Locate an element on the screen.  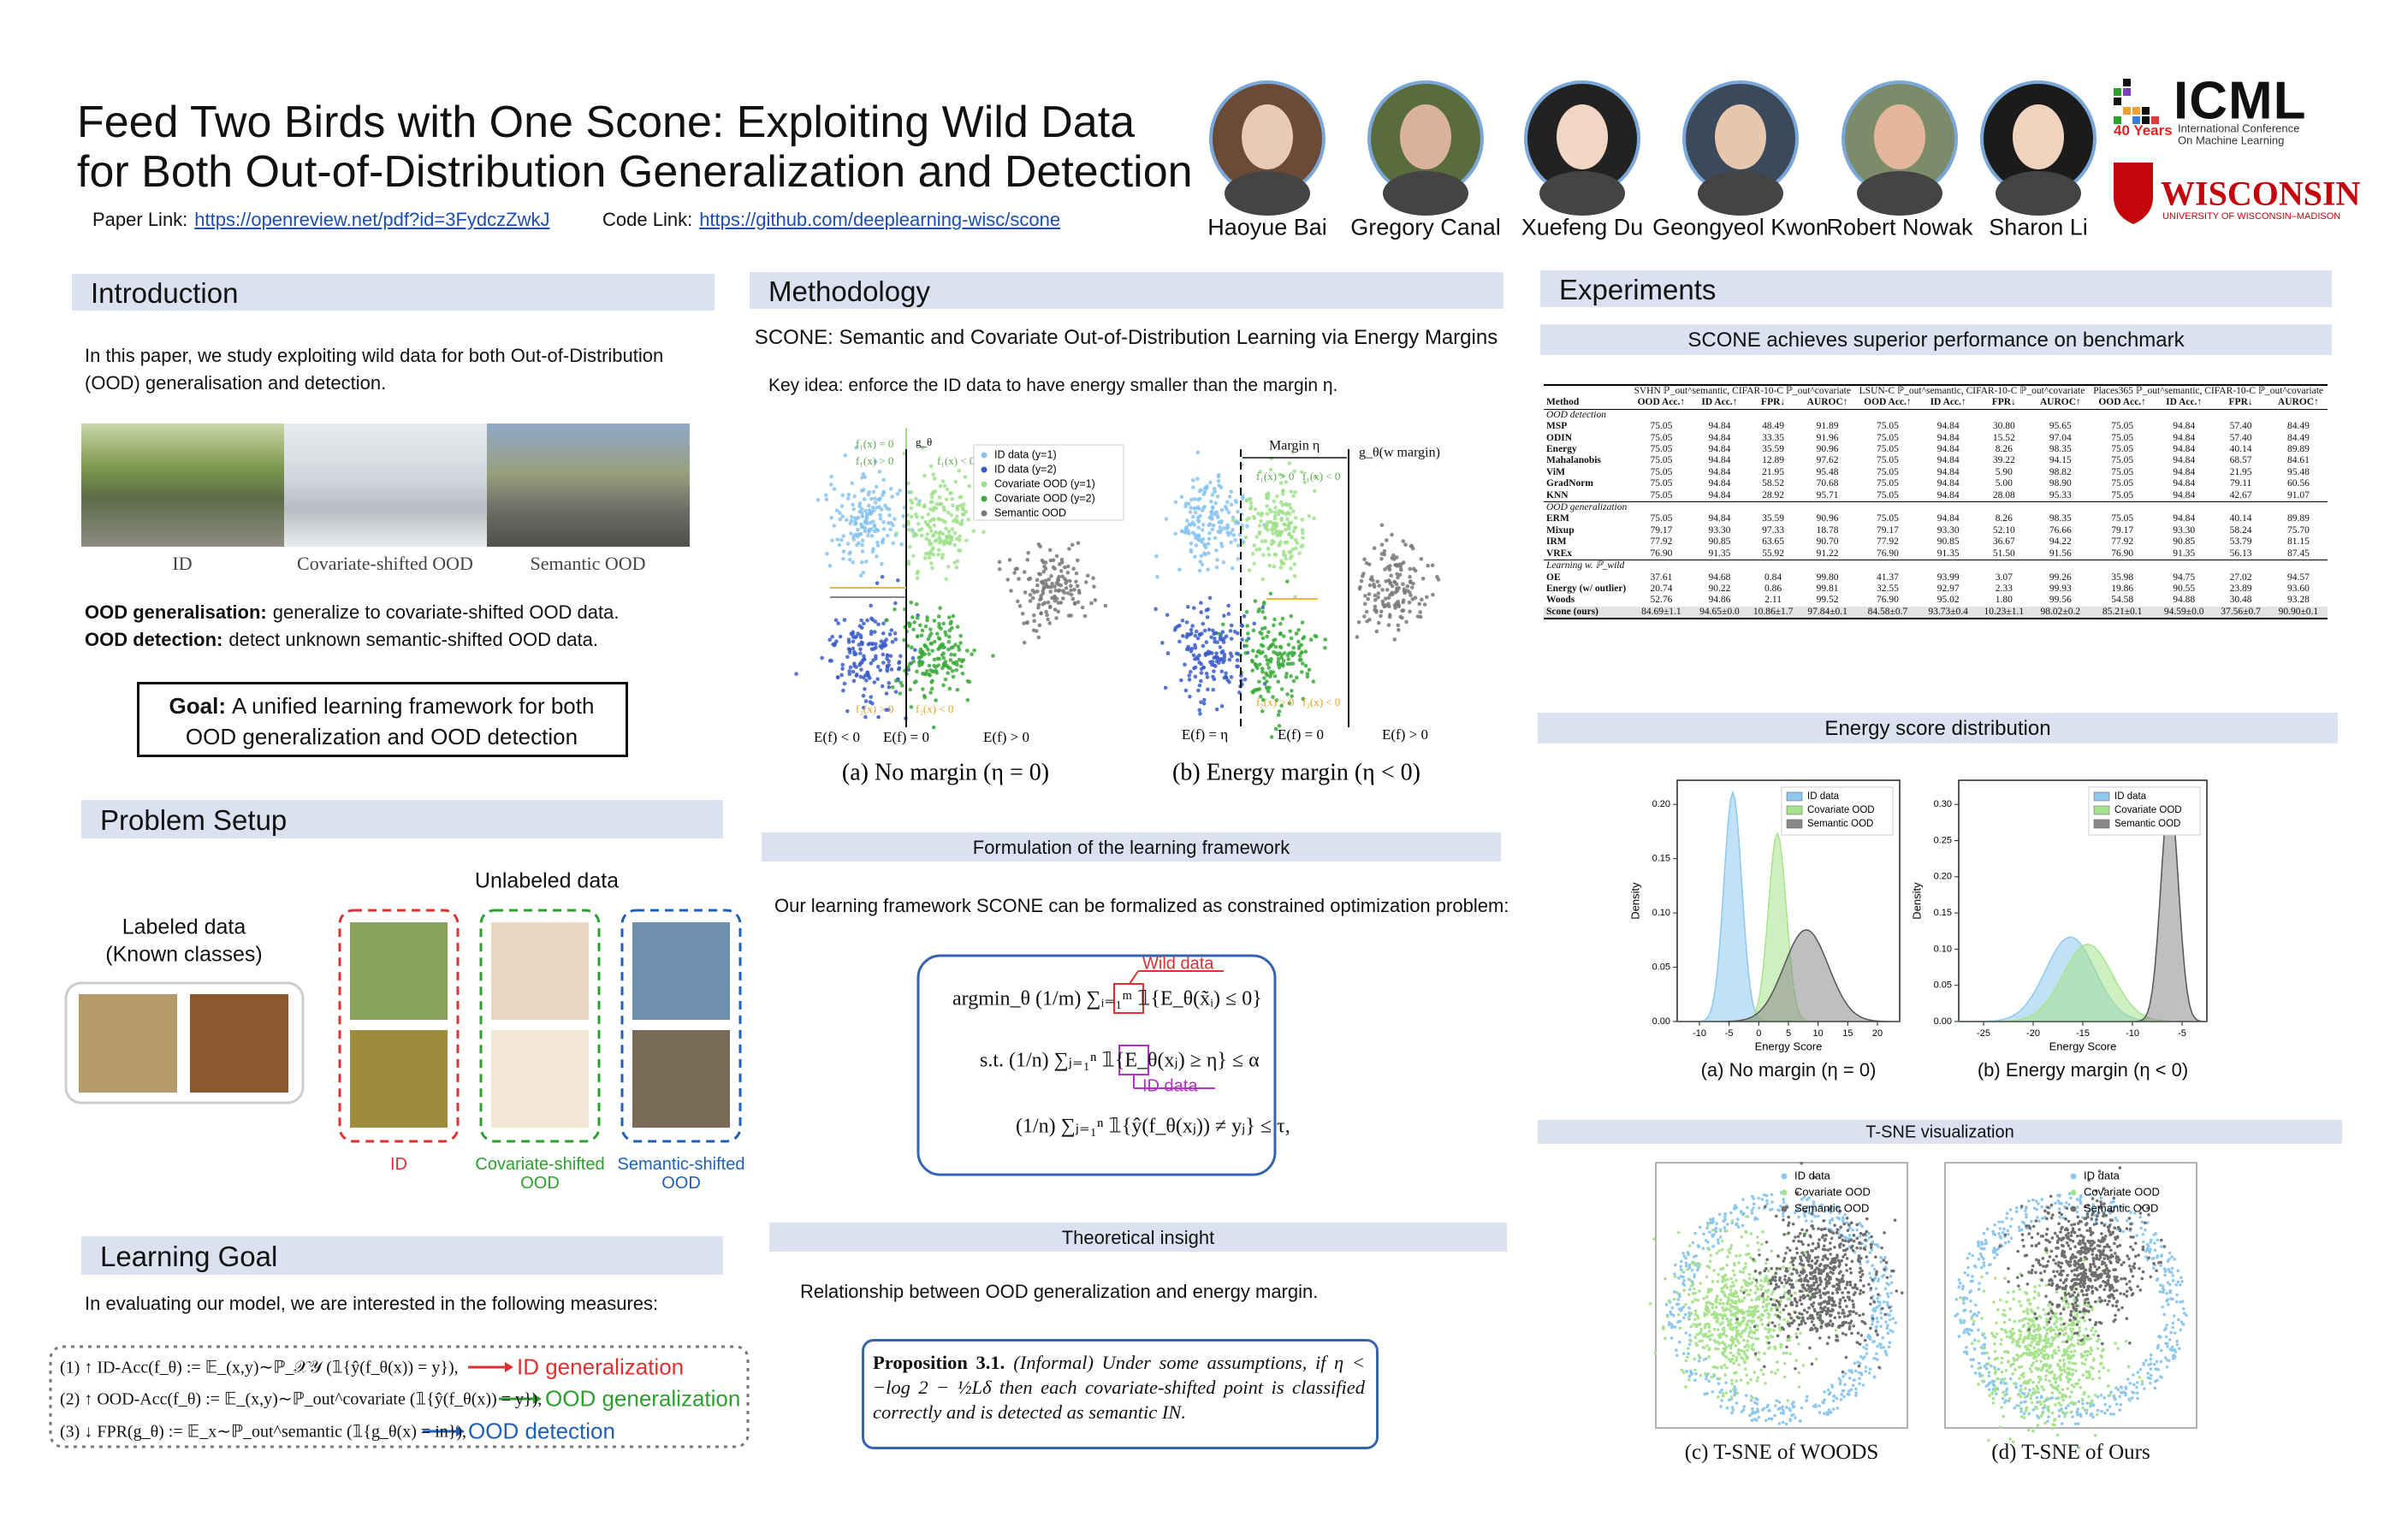
axis-label: Density is located at coordinates (1917, 901).